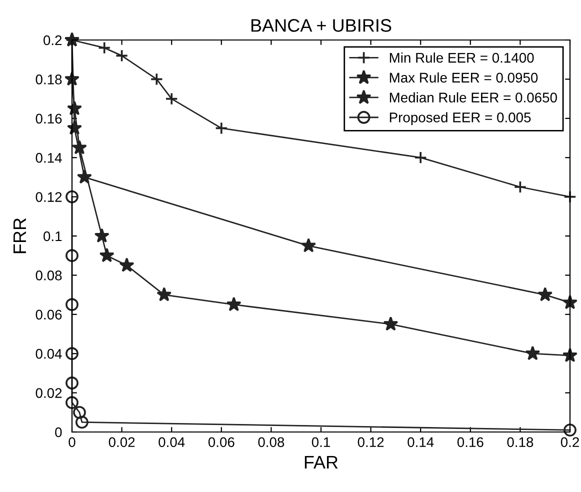 This screenshot has width=581, height=492. Describe the element at coordinates (49, 197) in the screenshot. I see `y-tick-label: 0.12` at that location.